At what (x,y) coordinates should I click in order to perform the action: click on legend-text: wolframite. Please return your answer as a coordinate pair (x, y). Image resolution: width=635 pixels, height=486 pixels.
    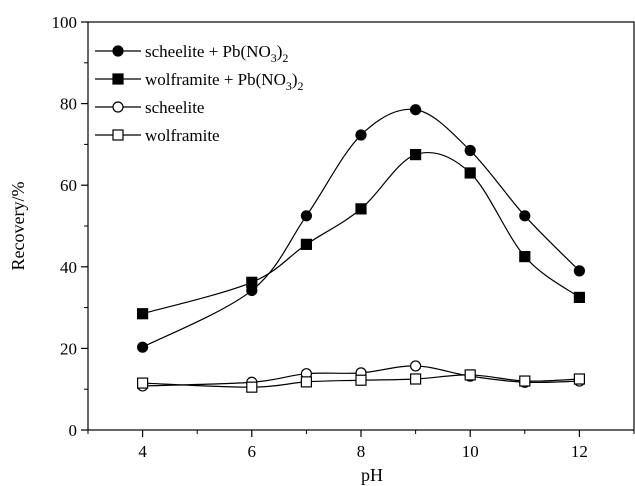
    Looking at the image, I should click on (182, 135).